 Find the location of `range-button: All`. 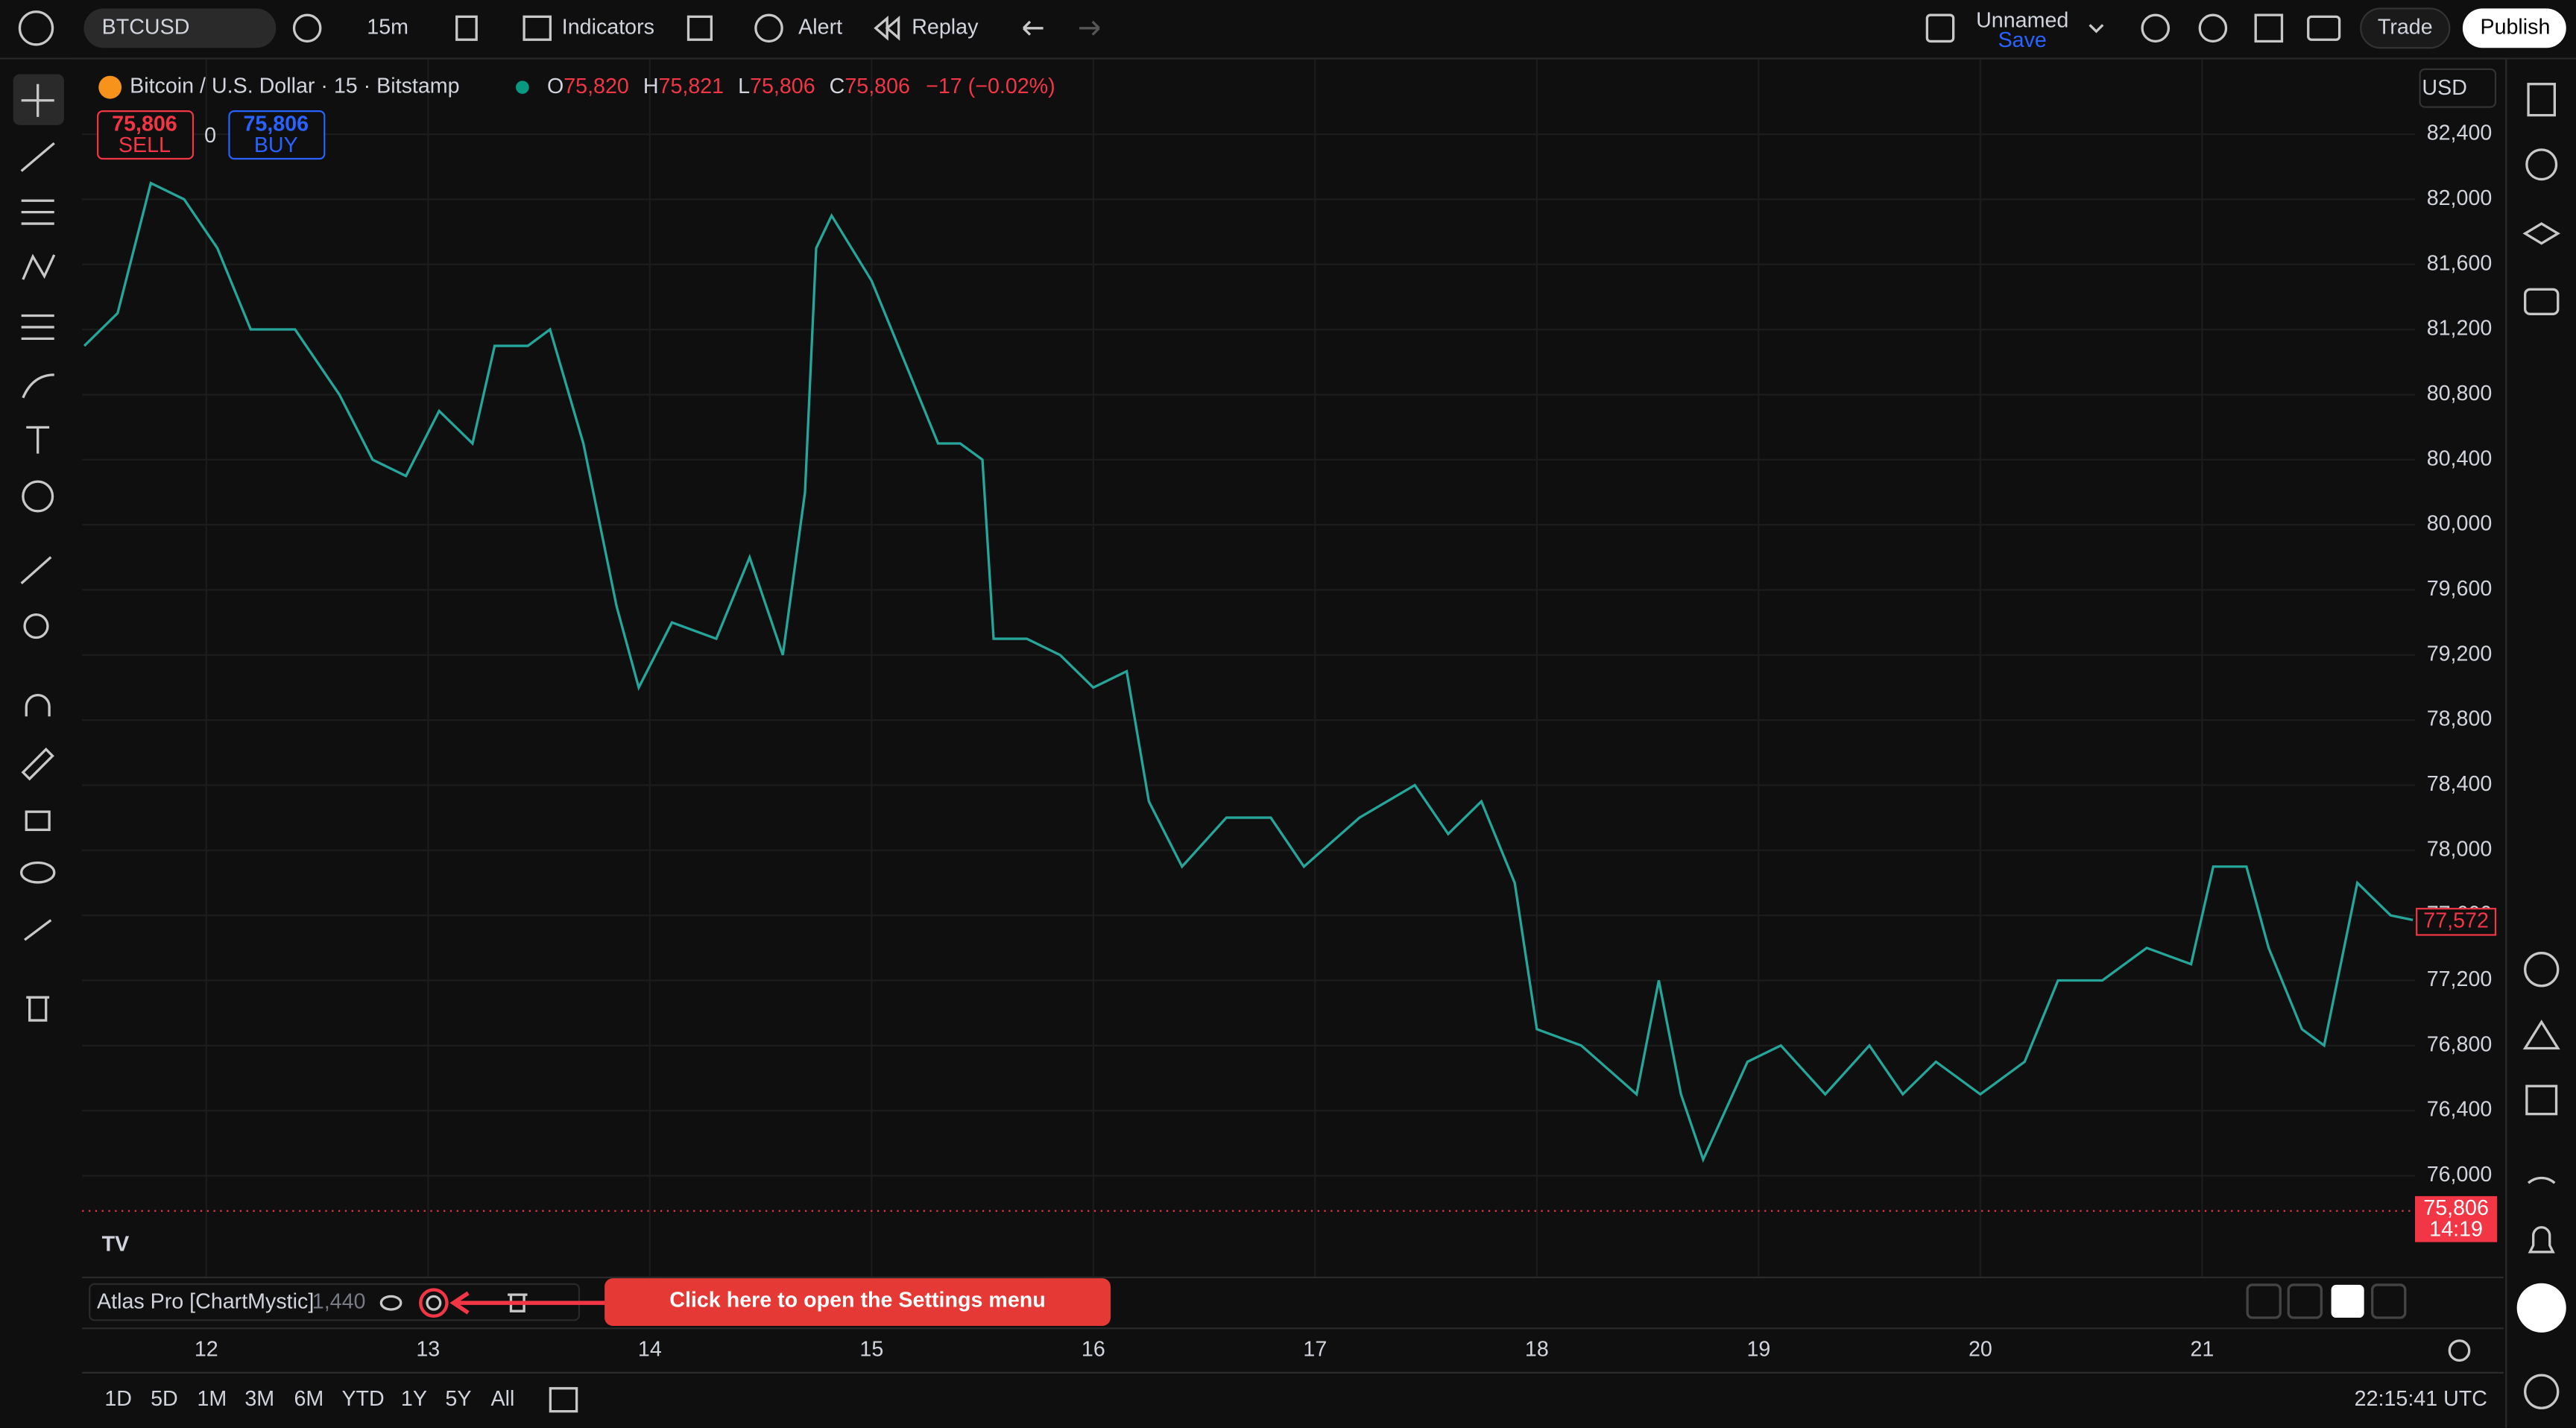

range-button: All is located at coordinates (503, 1399).